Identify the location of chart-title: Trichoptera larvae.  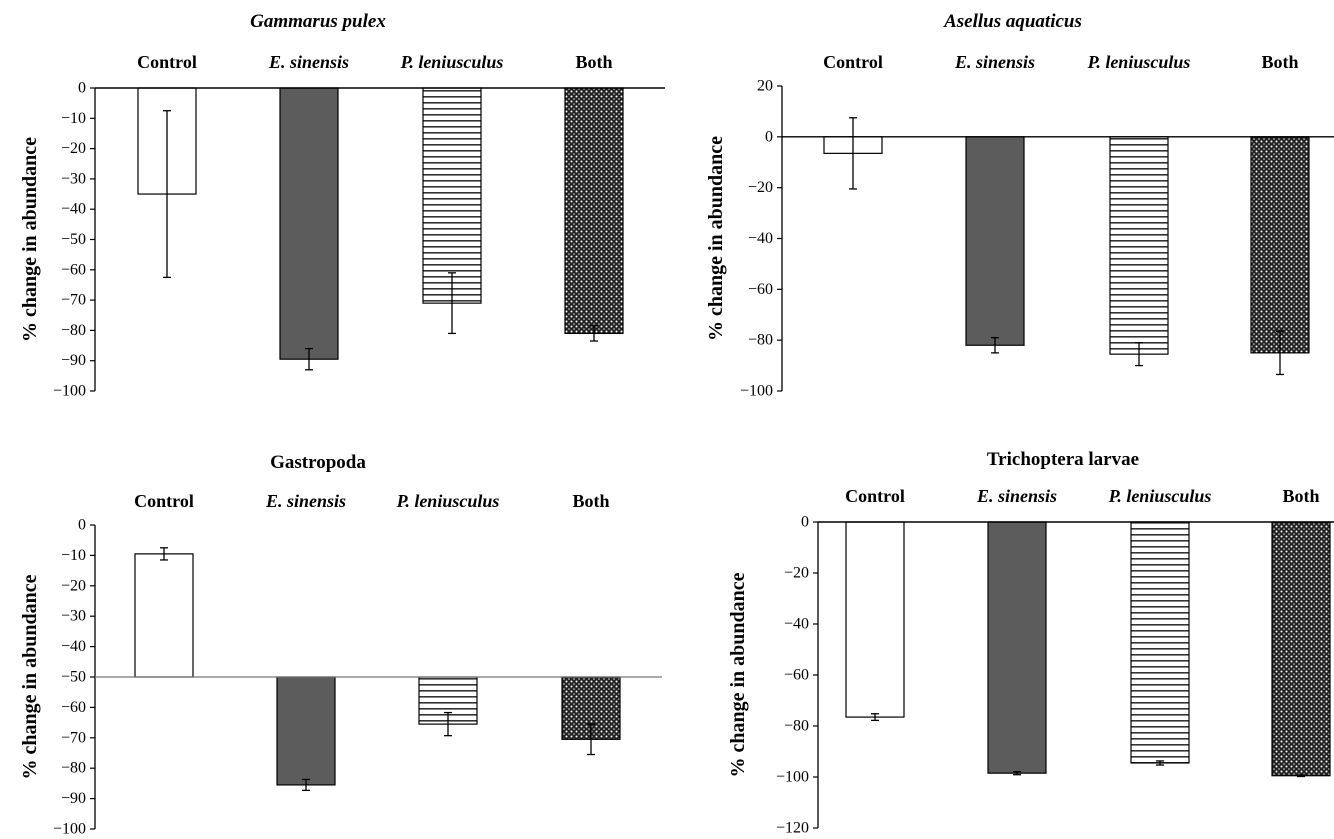
(1063, 459).